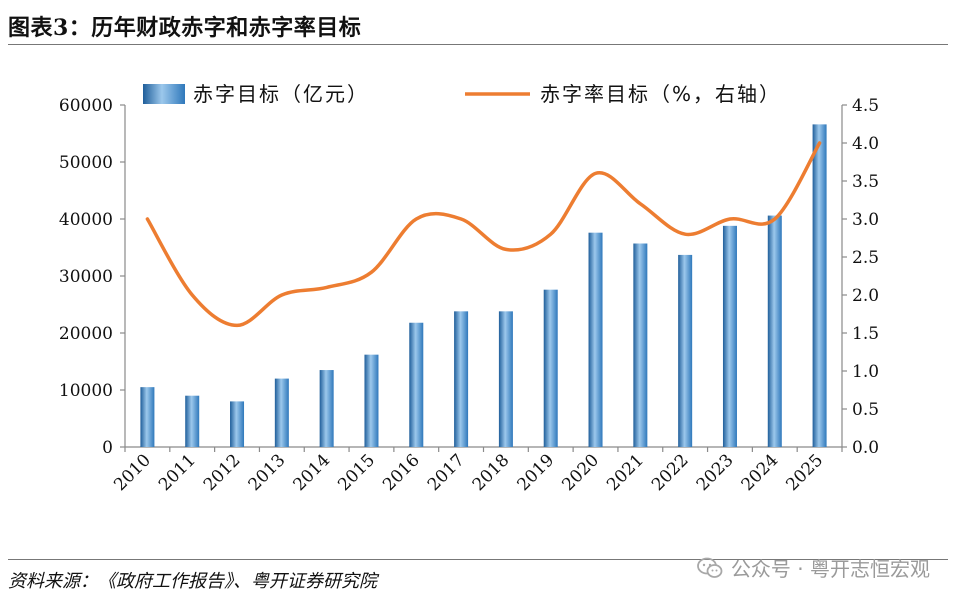 The image size is (960, 605). Describe the element at coordinates (865, 144) in the screenshot. I see `y-right-tick-label: 4.0` at that location.